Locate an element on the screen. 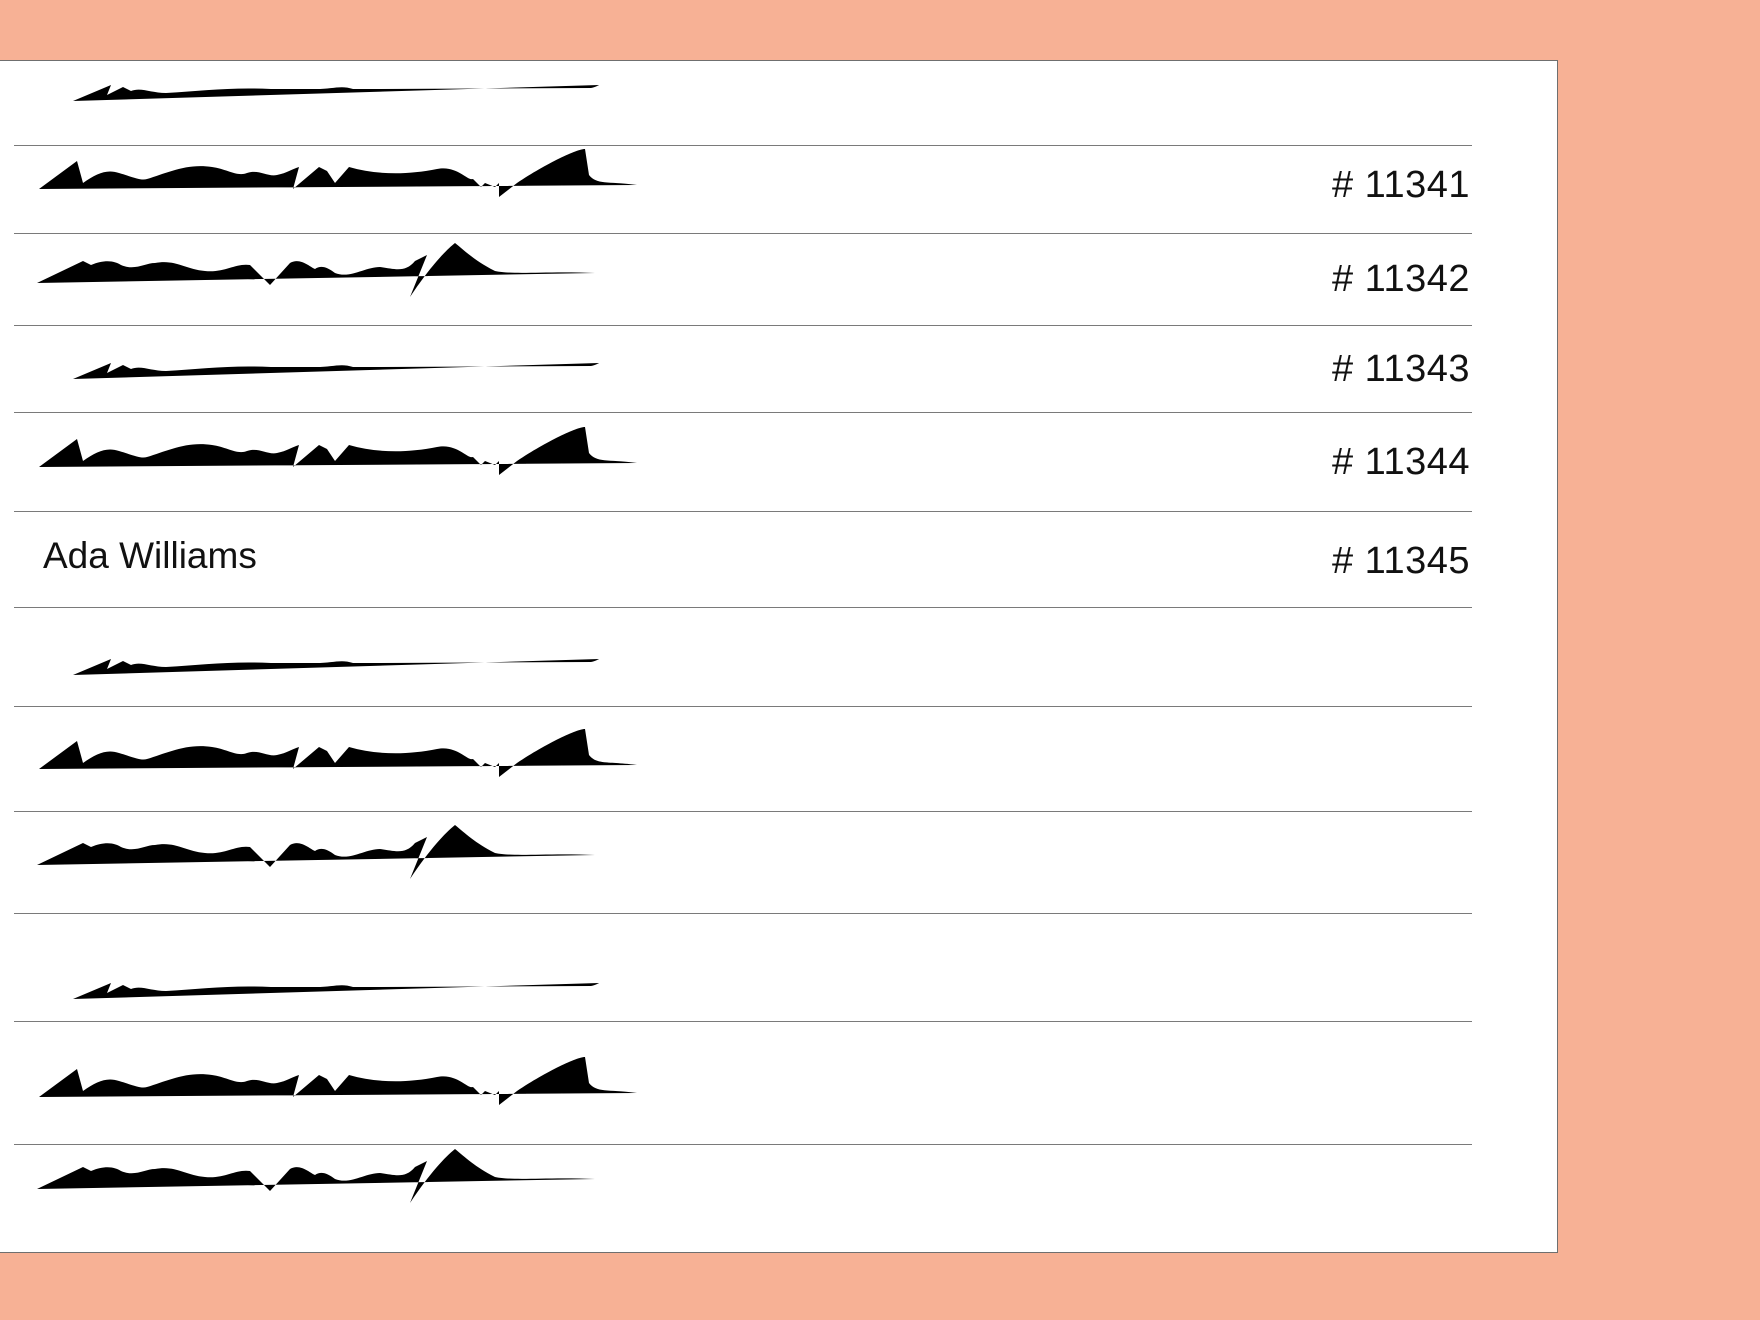  row-number: # 11341 is located at coordinates (1400, 185).